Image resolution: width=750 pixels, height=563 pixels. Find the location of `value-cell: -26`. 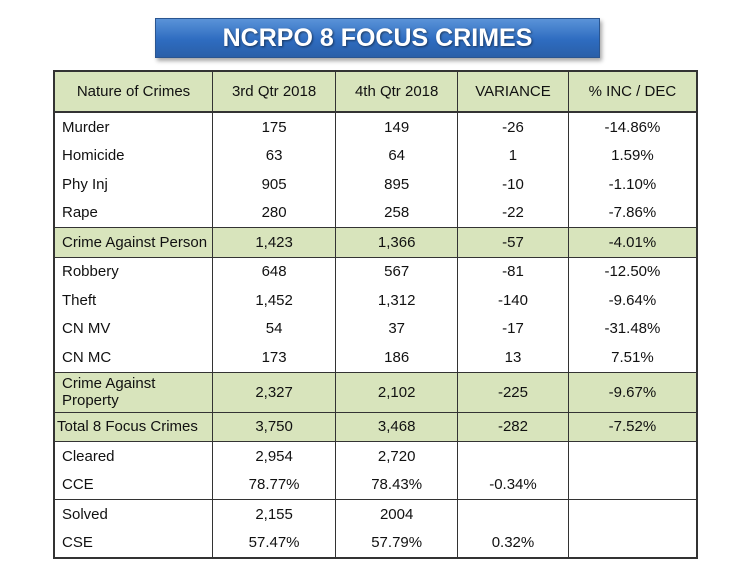

value-cell: -26 is located at coordinates (513, 127).